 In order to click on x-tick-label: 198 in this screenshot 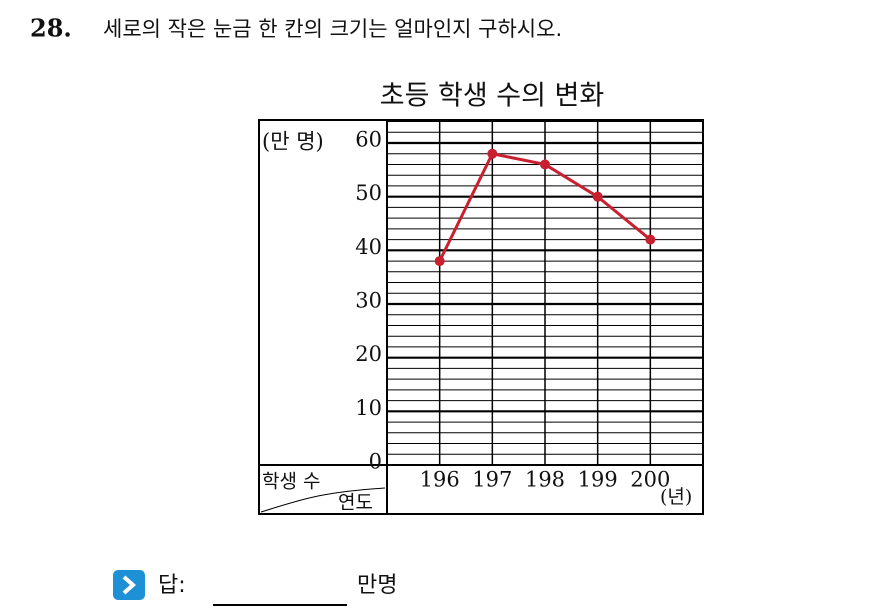, I will do `click(545, 480)`.